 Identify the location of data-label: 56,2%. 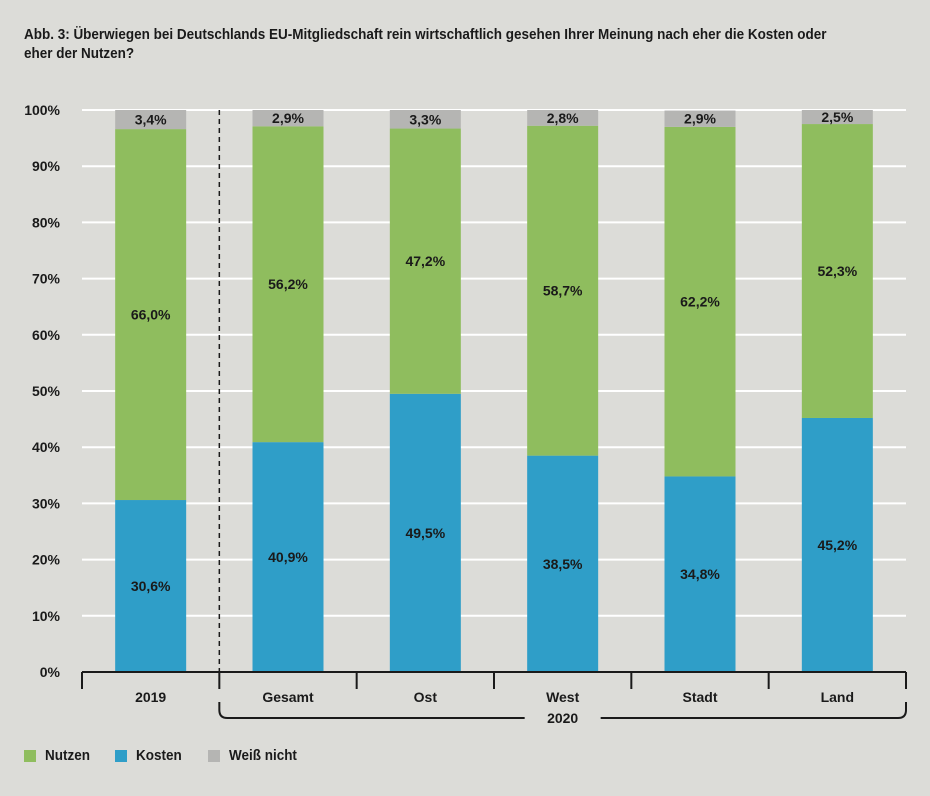
(288, 284).